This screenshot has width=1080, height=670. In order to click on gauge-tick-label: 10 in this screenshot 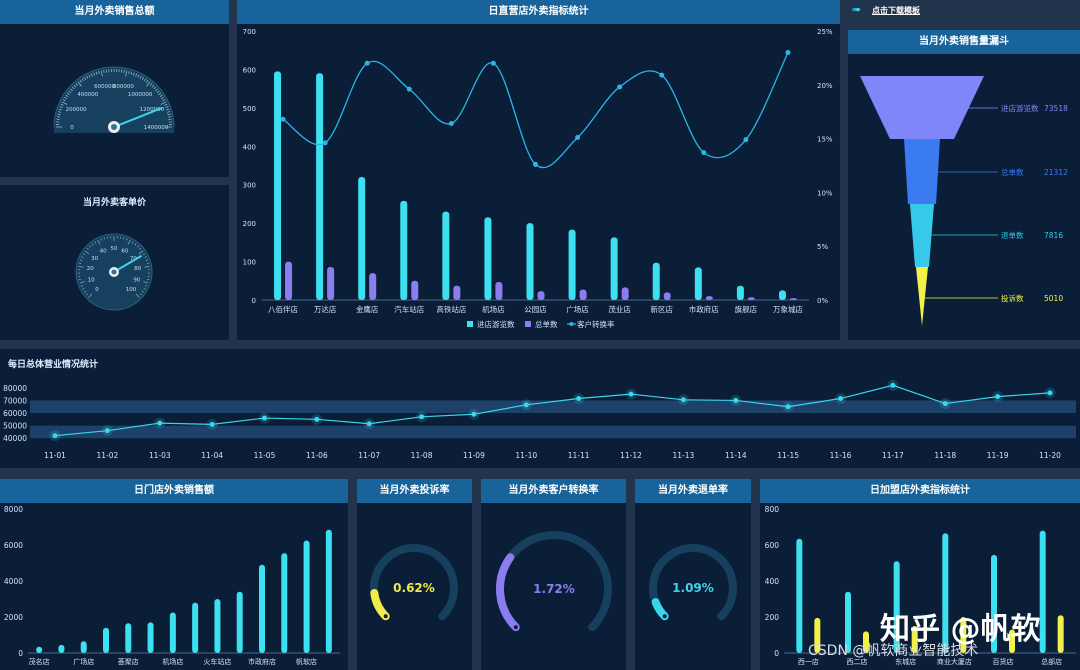, I will do `click(91, 280)`.